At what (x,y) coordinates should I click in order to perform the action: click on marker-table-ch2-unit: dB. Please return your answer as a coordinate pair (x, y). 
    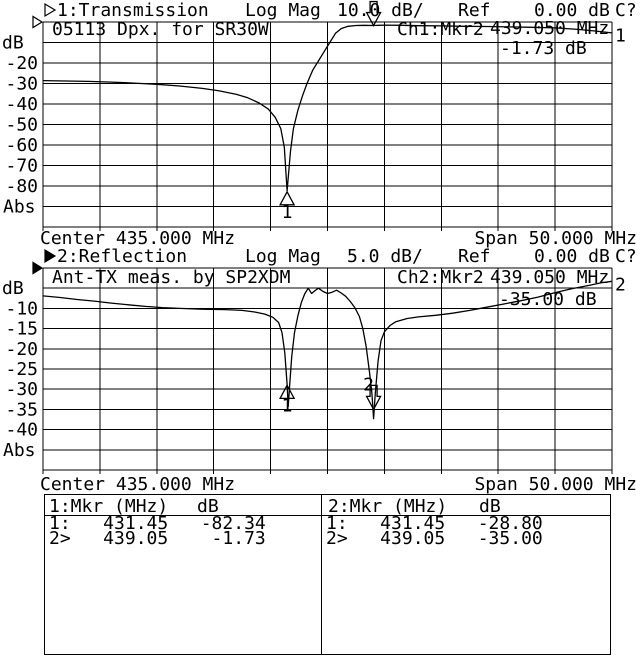
    Looking at the image, I should click on (490, 506).